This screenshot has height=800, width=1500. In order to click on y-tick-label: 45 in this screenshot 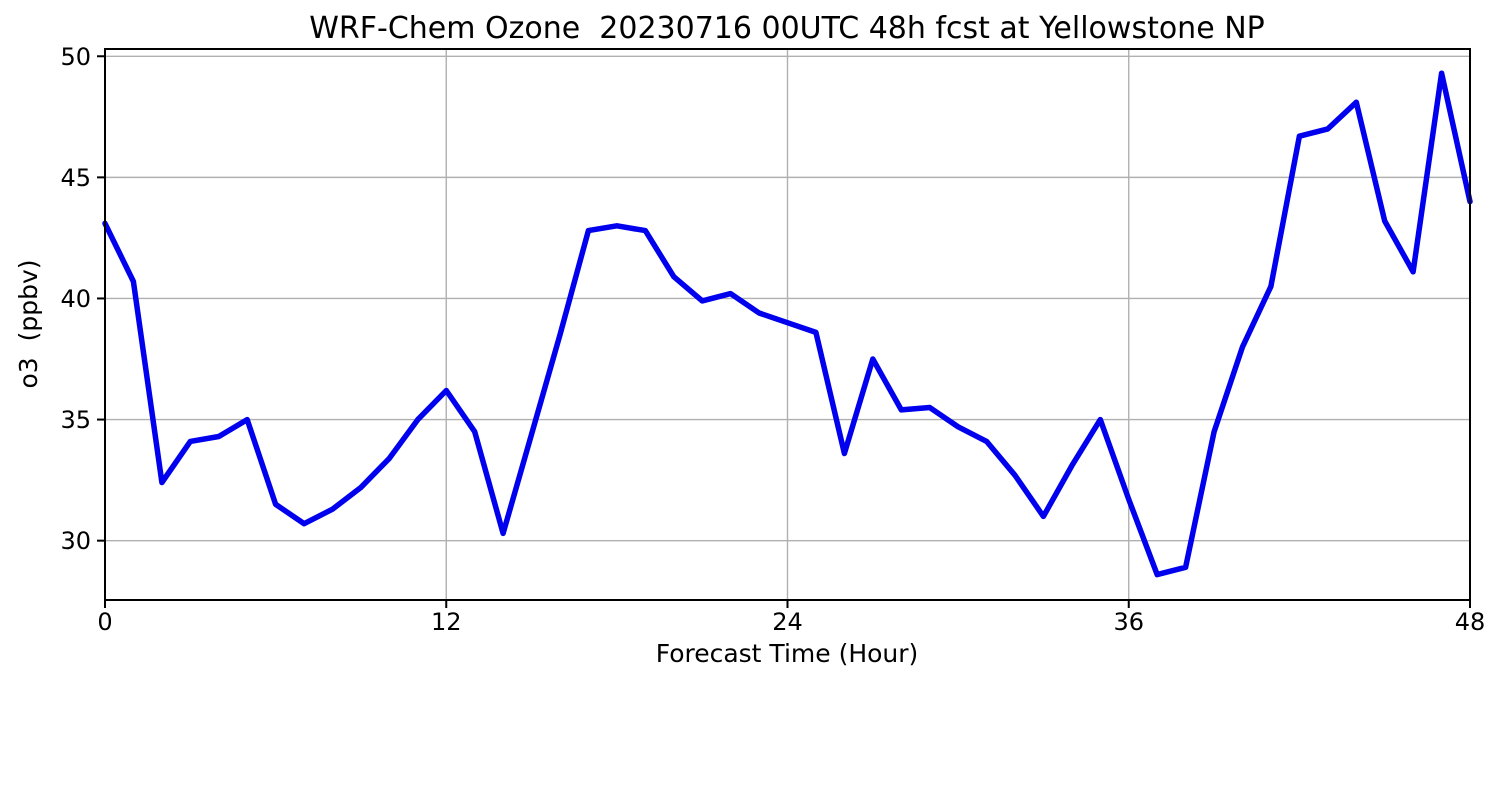, I will do `click(75, 178)`.